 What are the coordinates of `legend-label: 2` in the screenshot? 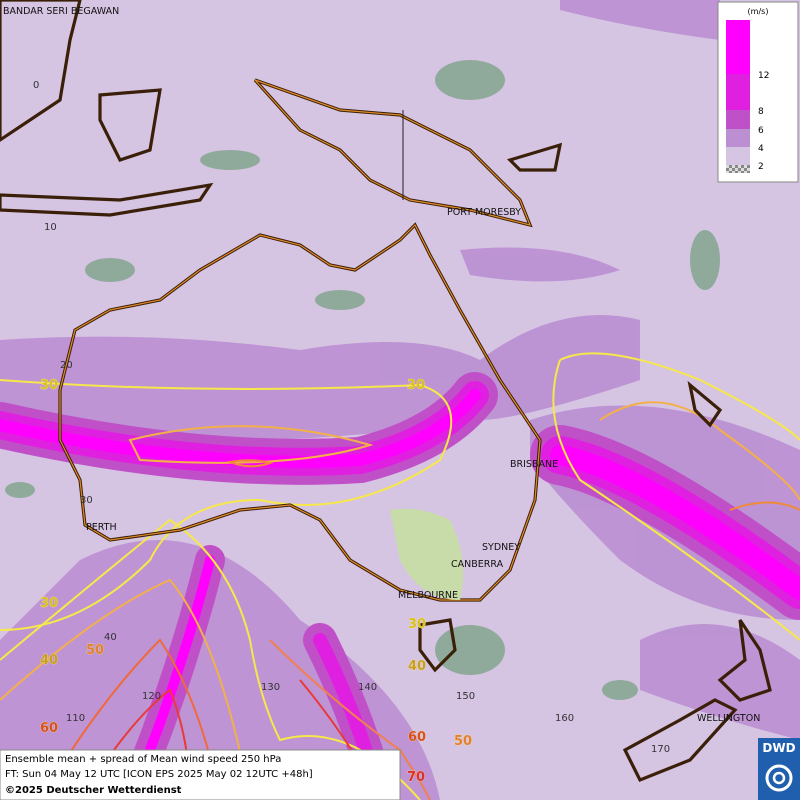 It's located at (761, 167).